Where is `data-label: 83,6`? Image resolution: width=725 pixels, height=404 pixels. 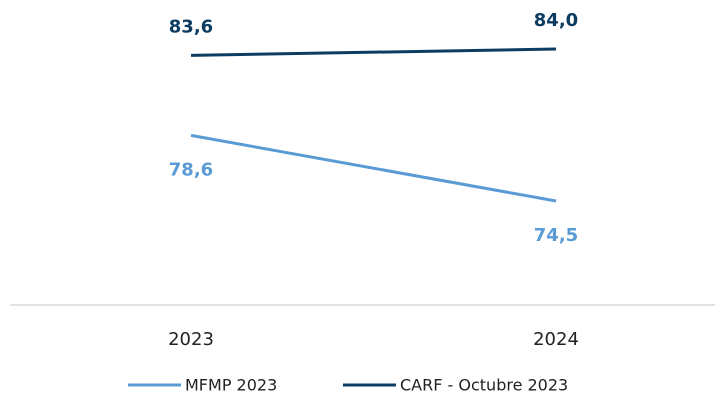
data-label: 83,6 is located at coordinates (191, 26).